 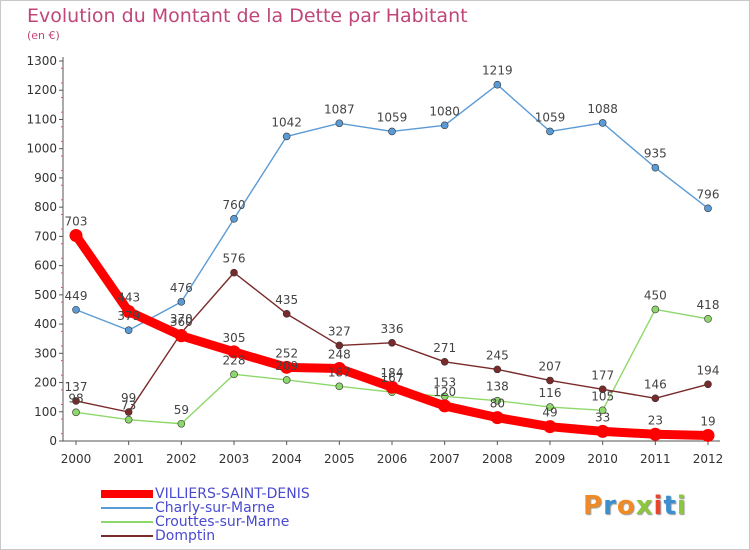 I want to click on logo-letter: P, so click(x=593, y=506).